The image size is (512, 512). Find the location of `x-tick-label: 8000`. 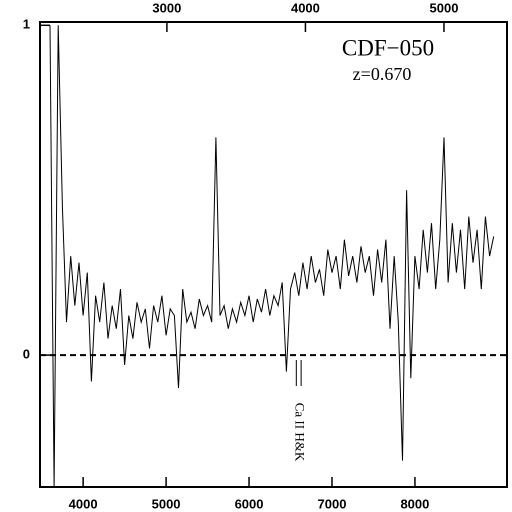

x-tick-label: 8000 is located at coordinates (414, 503).